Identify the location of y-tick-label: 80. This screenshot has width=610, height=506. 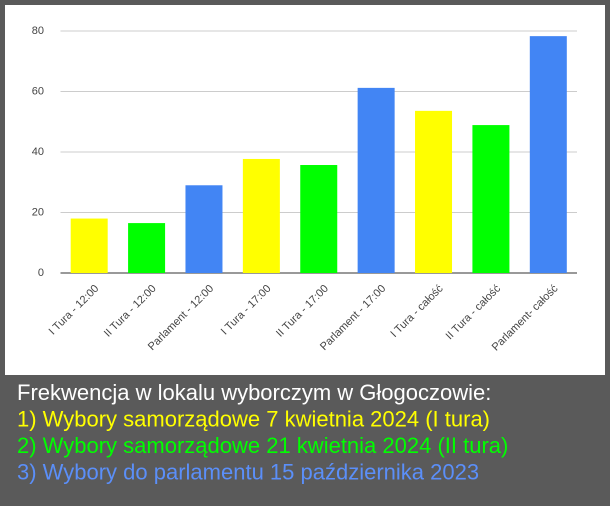
(38, 31).